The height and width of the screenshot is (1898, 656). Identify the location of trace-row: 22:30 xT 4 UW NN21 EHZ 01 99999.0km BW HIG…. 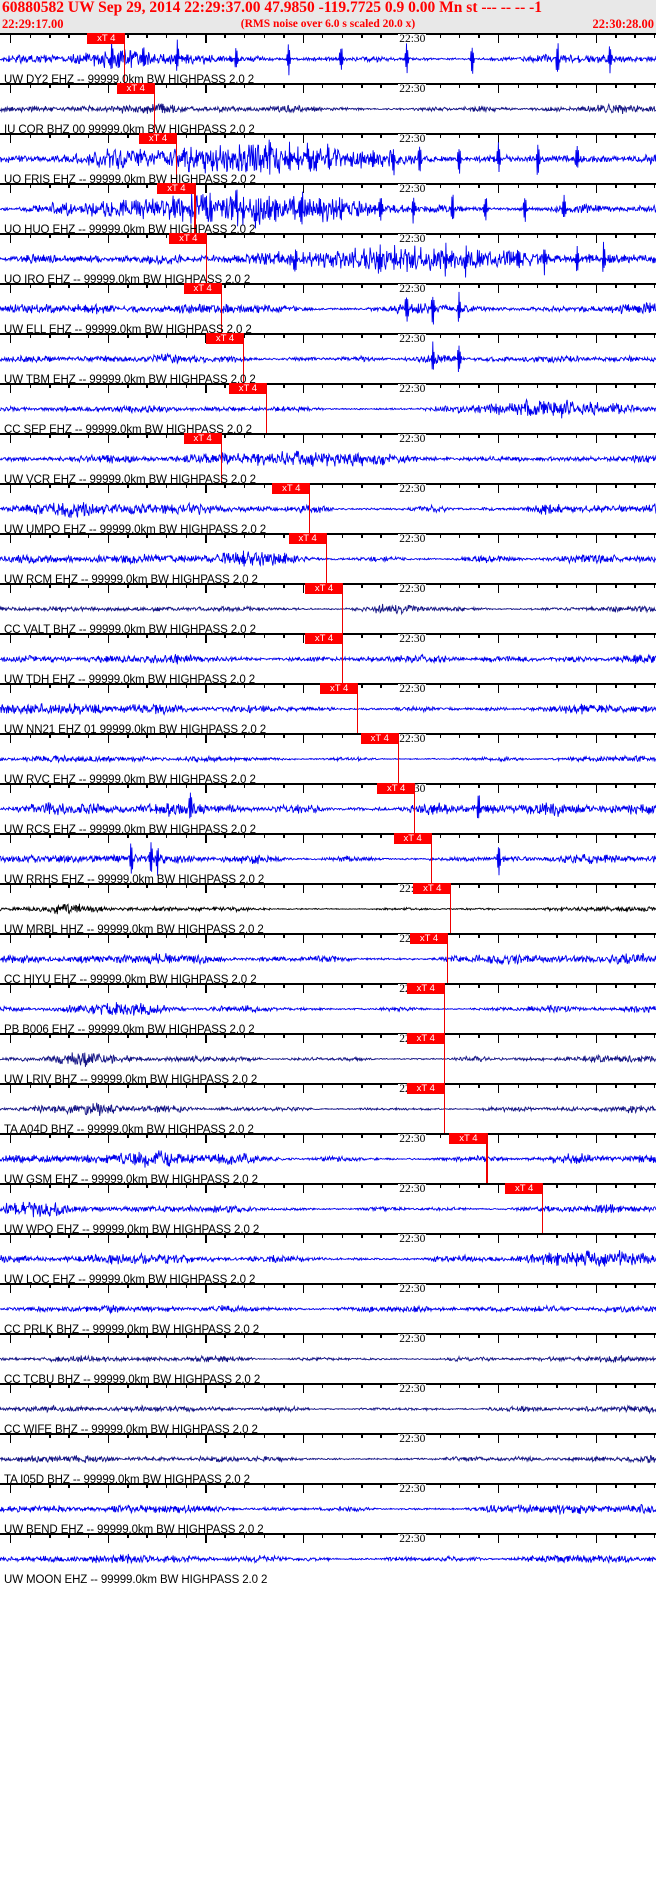
(328, 708).